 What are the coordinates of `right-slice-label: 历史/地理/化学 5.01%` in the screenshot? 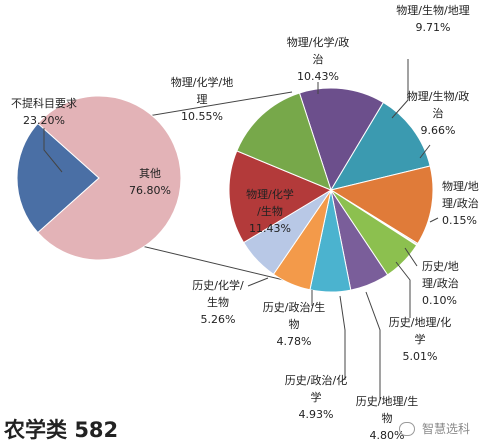 It's located at (420, 339).